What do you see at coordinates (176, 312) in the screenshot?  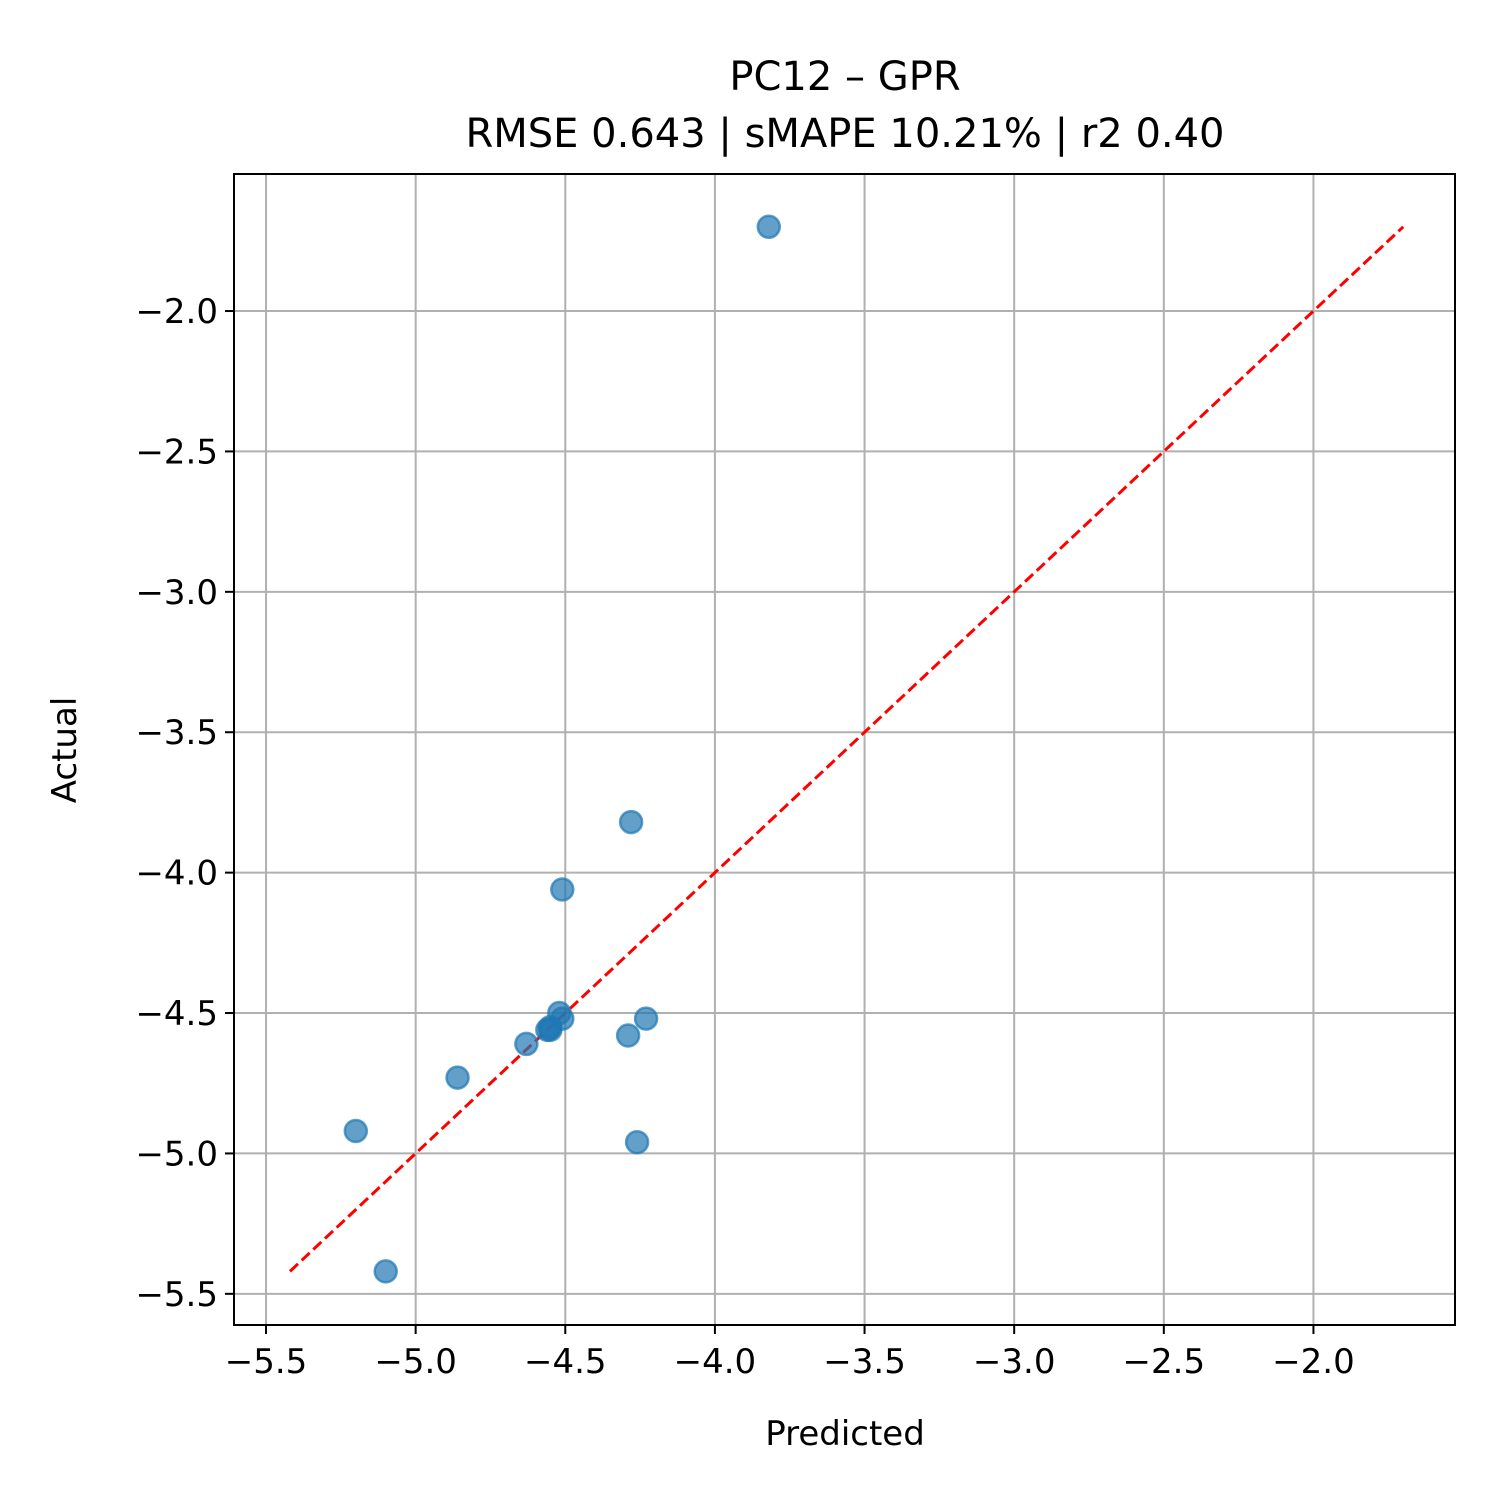 I see `y-tick-label: −2.0` at bounding box center [176, 312].